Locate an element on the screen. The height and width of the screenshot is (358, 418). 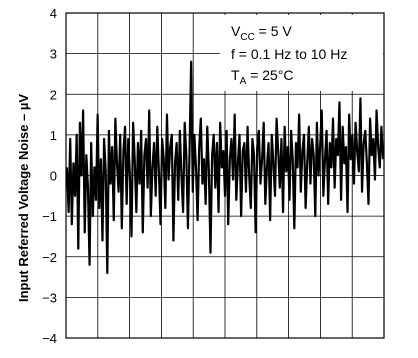
condition-1: f = 0.1 Hz to 10 Hz is located at coordinates (289, 54).